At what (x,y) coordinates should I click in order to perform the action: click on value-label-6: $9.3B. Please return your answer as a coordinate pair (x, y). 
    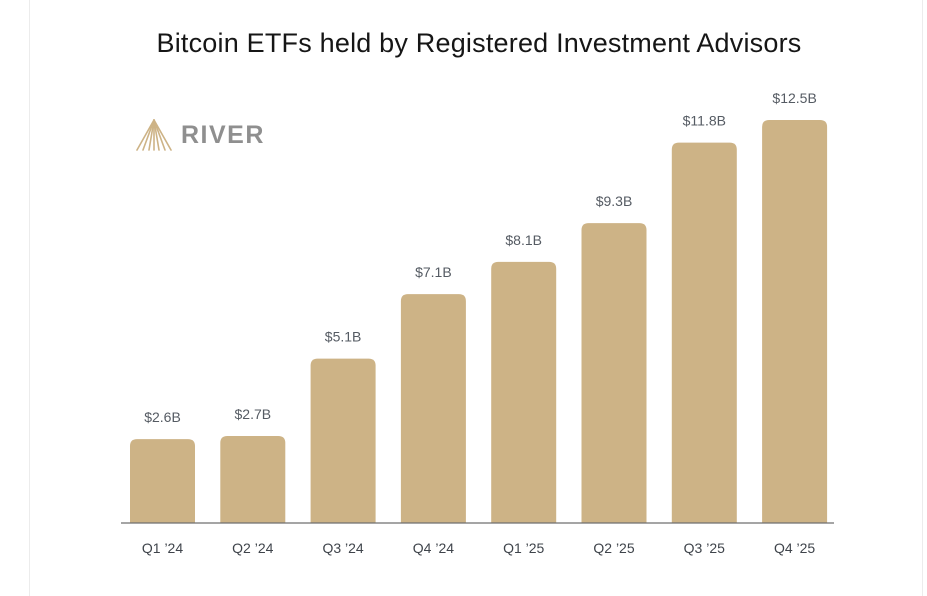
    Looking at the image, I should click on (614, 201).